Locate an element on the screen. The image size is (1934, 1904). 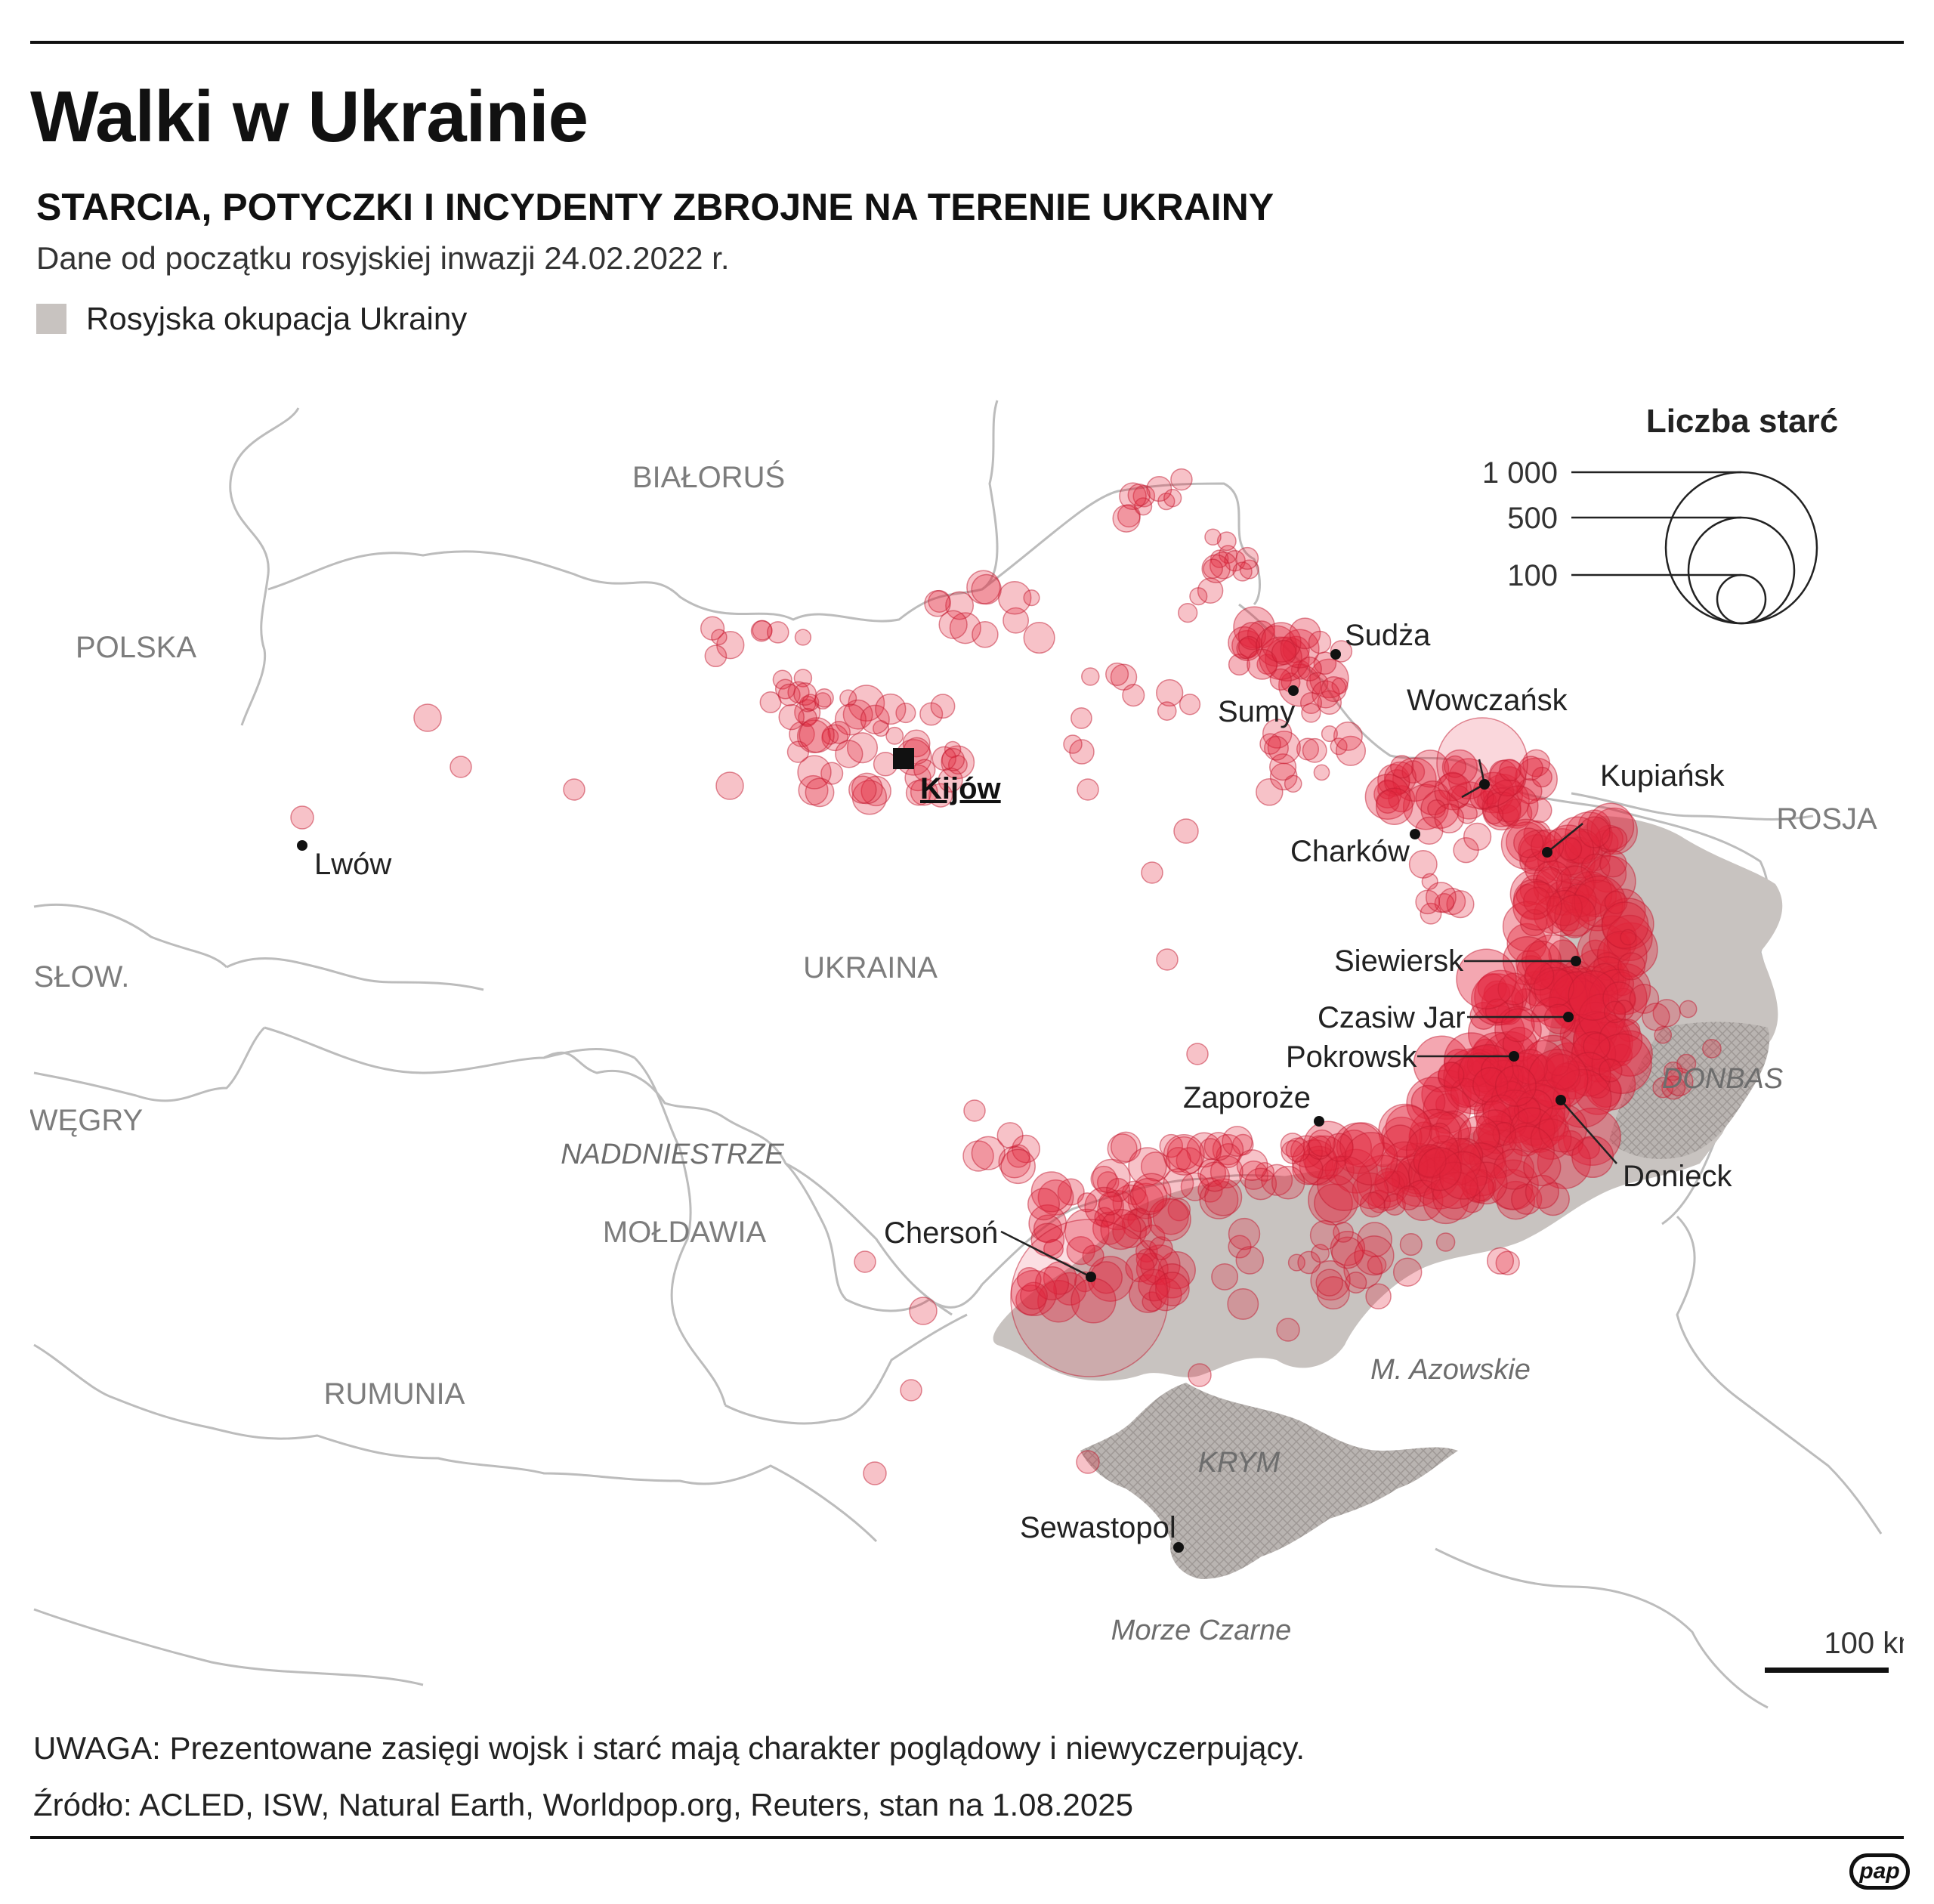
page-title: Walki w Ukrainie is located at coordinates (309, 116).